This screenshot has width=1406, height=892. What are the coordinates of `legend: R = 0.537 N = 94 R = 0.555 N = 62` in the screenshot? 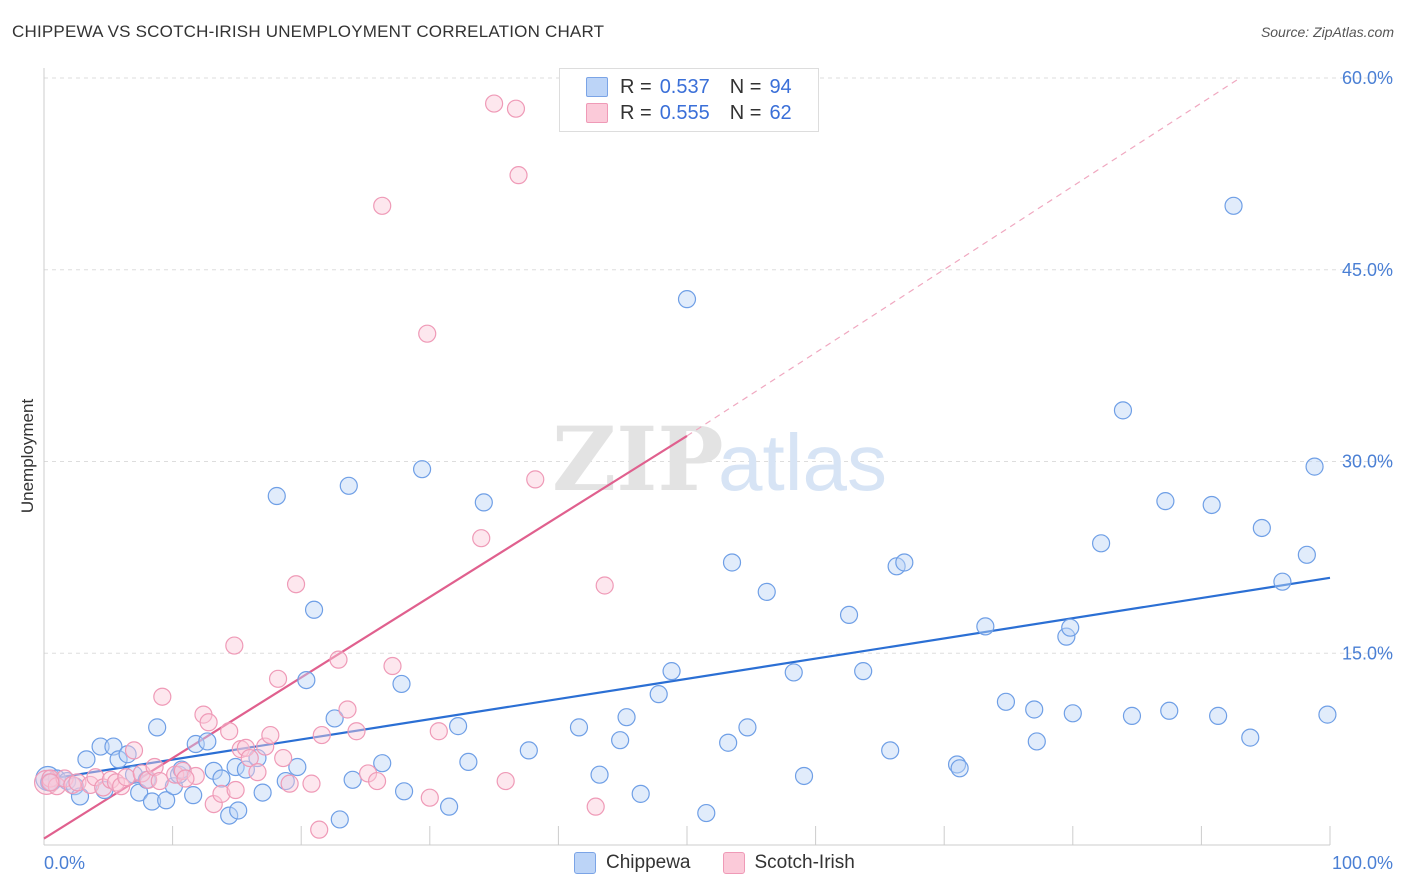 It's located at (689, 100).